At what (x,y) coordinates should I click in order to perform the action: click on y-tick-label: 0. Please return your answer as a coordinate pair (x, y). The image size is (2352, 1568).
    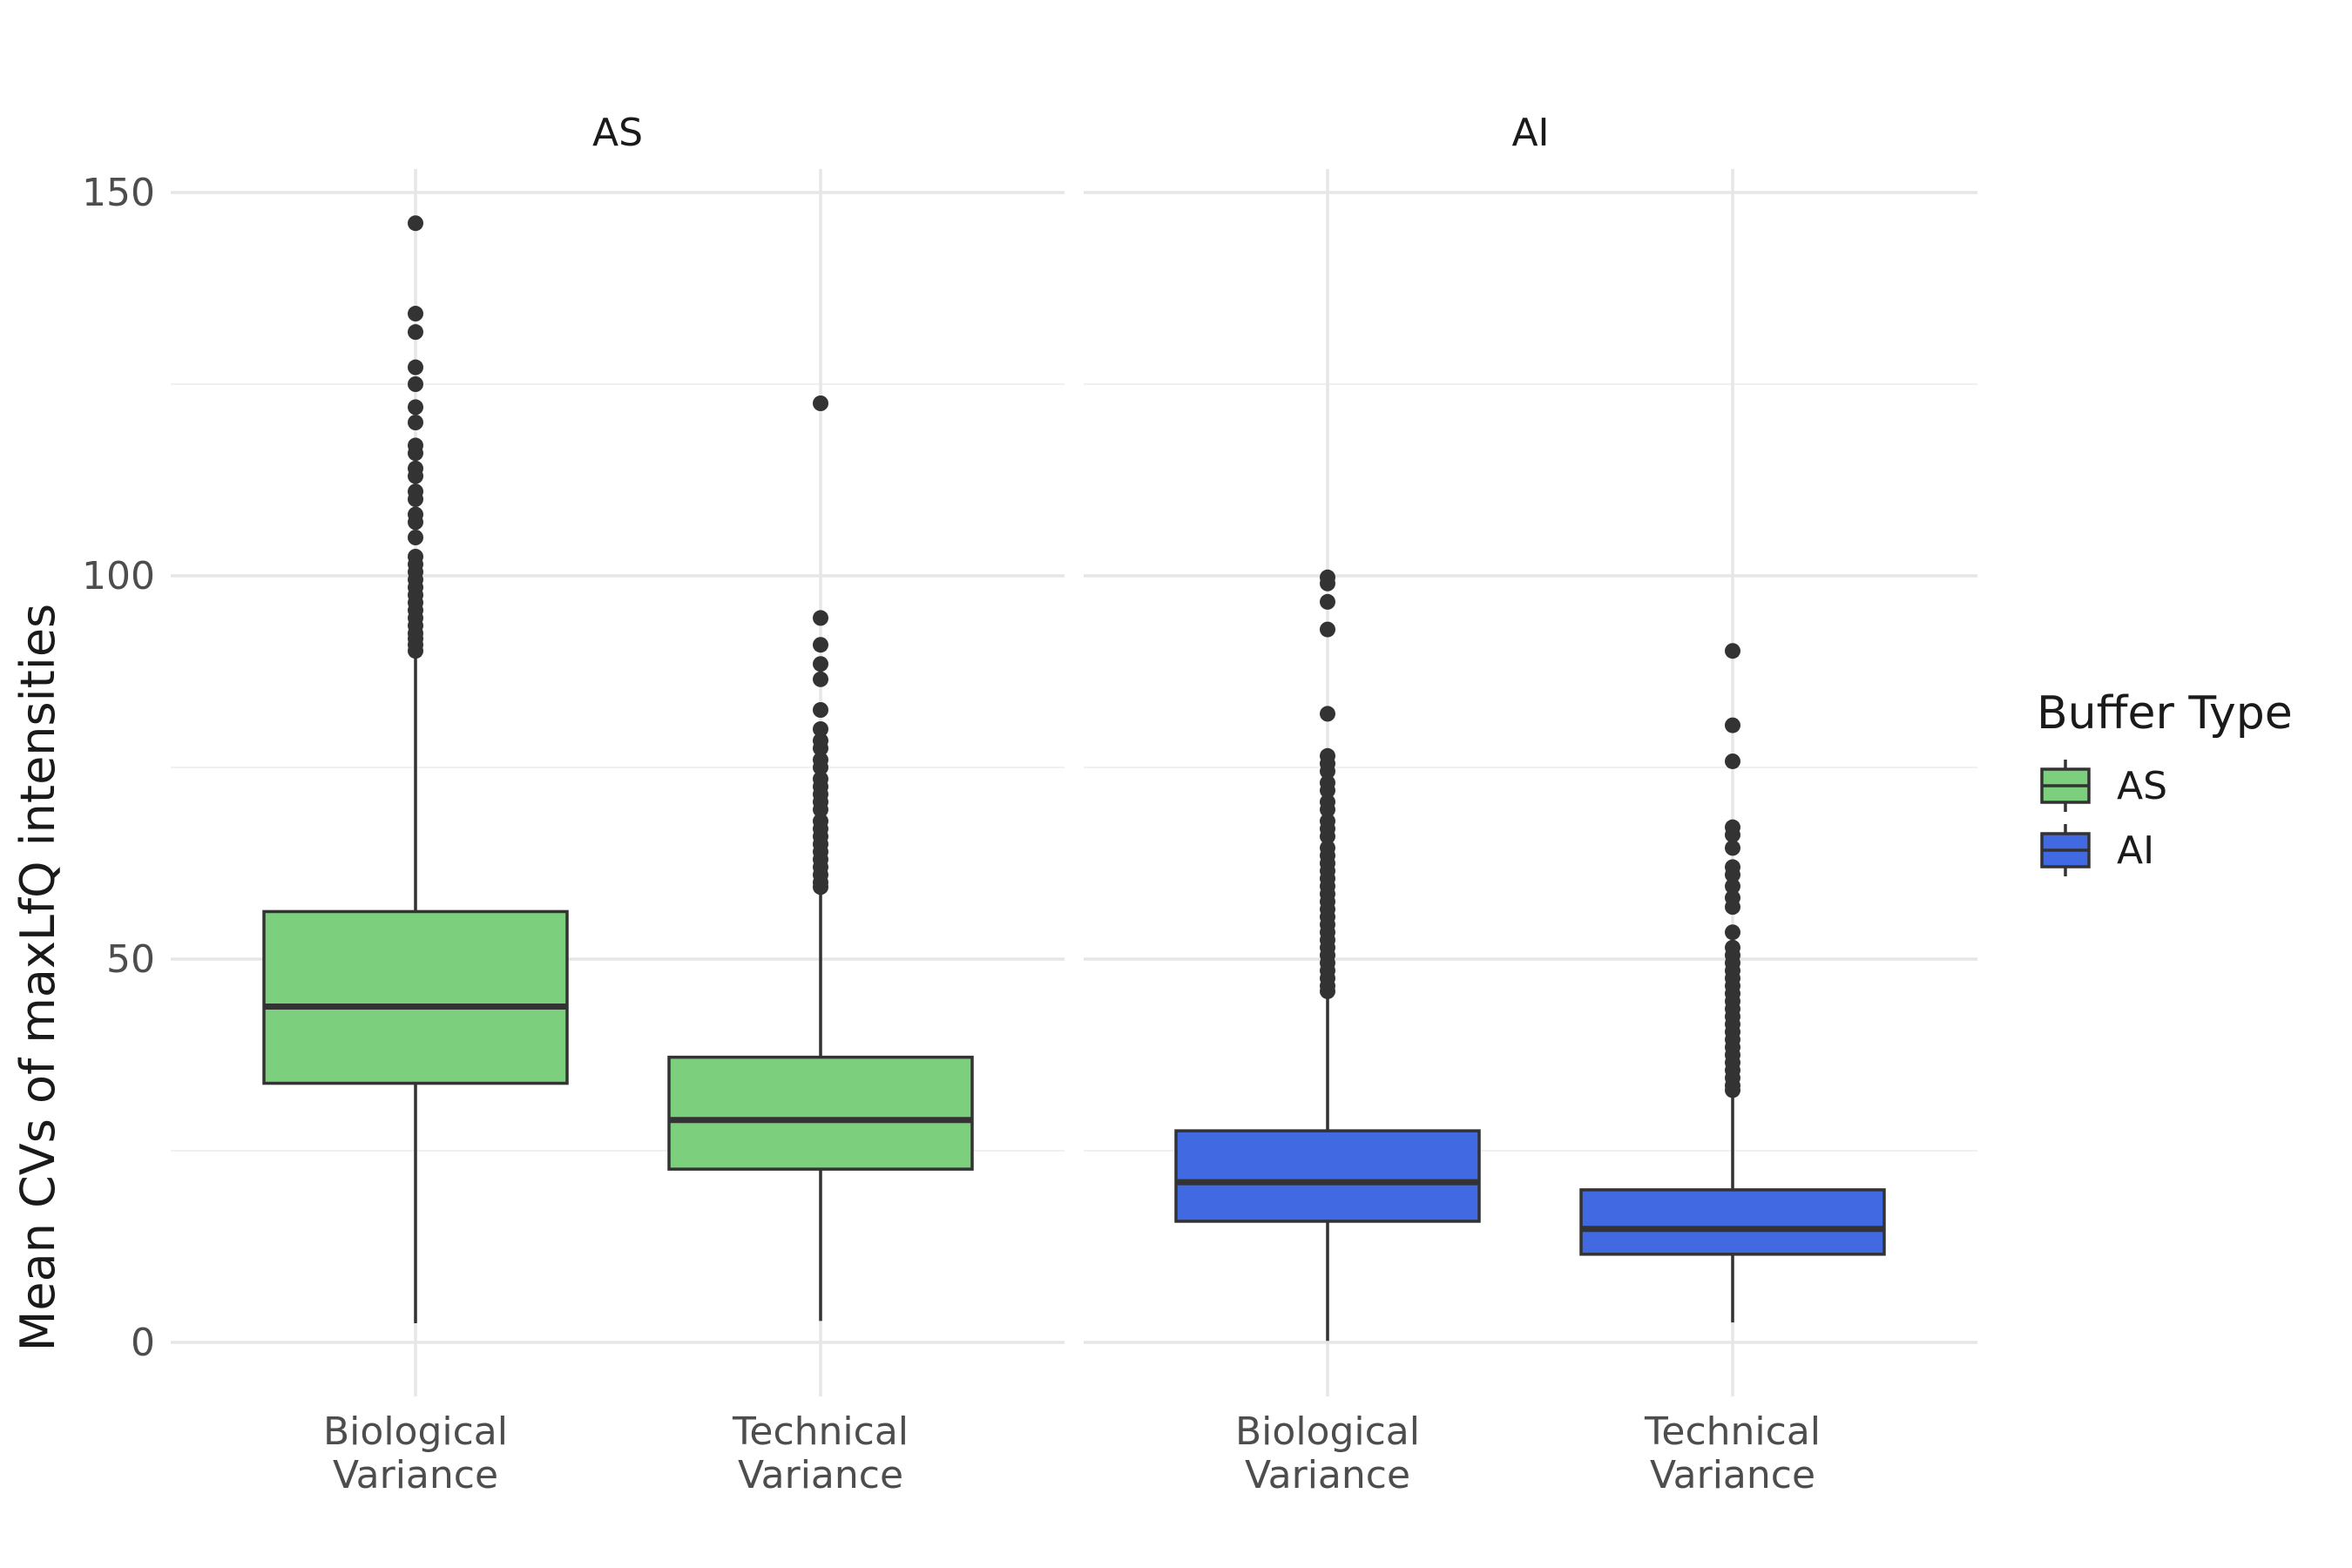
    Looking at the image, I should click on (143, 1343).